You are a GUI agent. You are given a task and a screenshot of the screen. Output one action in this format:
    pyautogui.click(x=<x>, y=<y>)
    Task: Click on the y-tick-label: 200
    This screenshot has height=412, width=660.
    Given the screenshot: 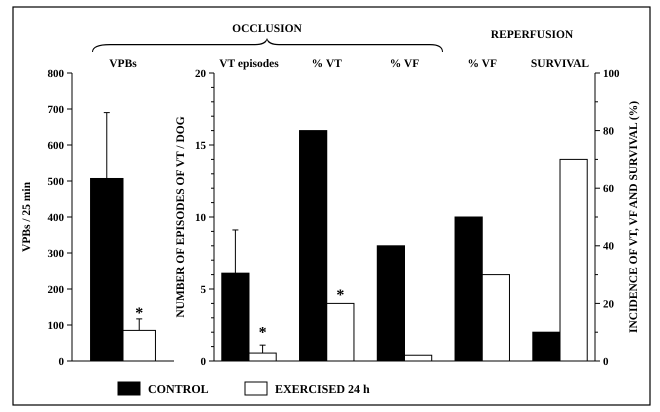 What is the action you would take?
    pyautogui.click(x=56, y=290)
    